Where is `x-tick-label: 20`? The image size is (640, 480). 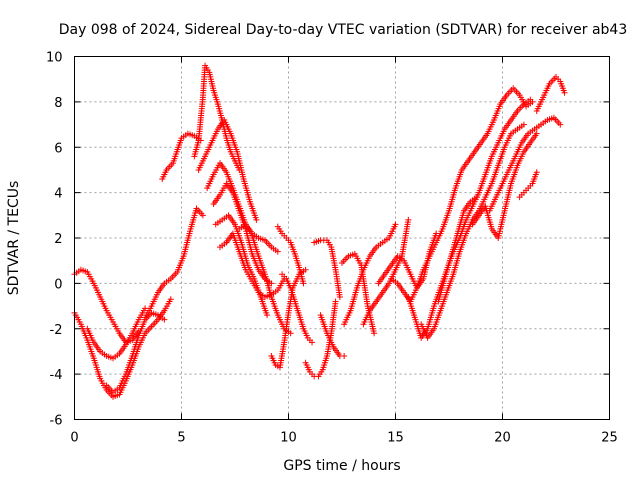 x-tick-label: 20 is located at coordinates (502, 438).